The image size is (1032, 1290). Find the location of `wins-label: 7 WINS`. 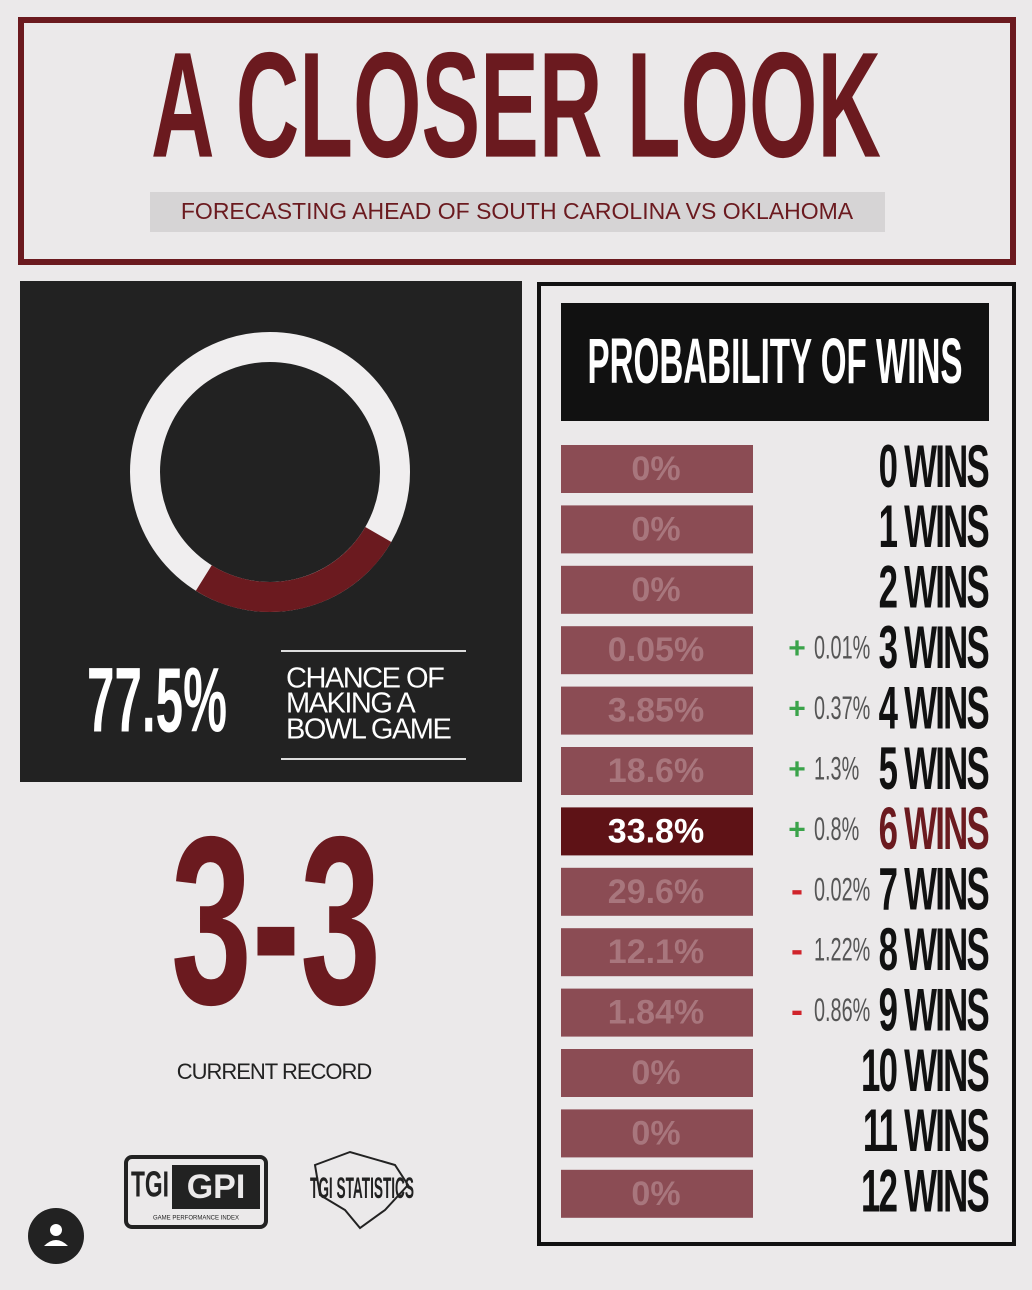

wins-label: 7 WINS is located at coordinates (934, 890).